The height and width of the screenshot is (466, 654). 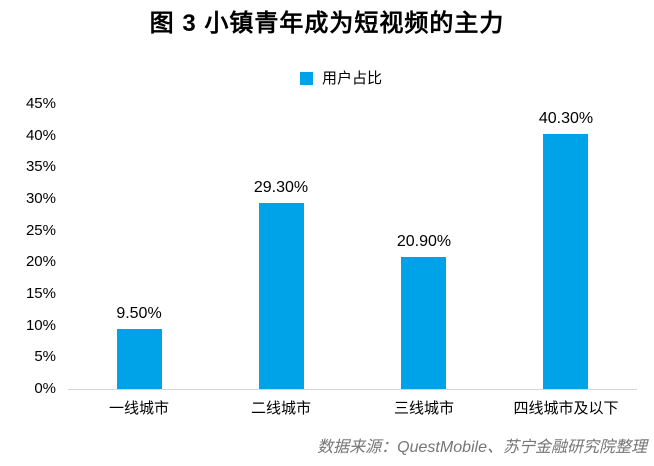 What do you see at coordinates (423, 408) in the screenshot?
I see `x-axis-category-label: 三线城市` at bounding box center [423, 408].